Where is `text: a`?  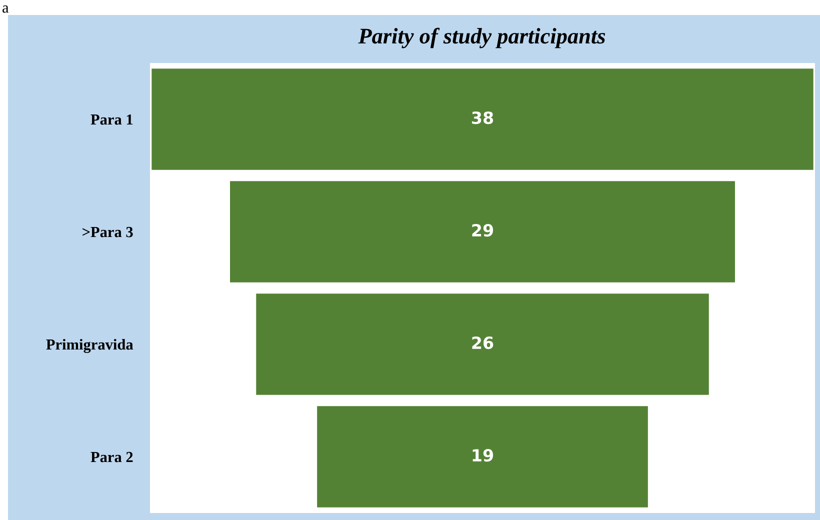
text: a is located at coordinates (5, 9).